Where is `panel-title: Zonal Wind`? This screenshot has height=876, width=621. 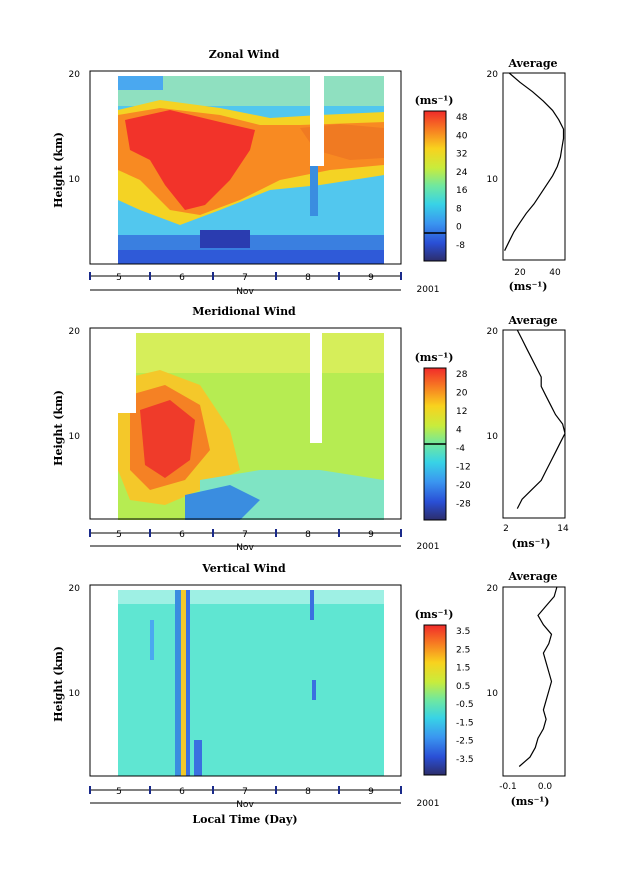 panel-title: Zonal Wind is located at coordinates (244, 54).